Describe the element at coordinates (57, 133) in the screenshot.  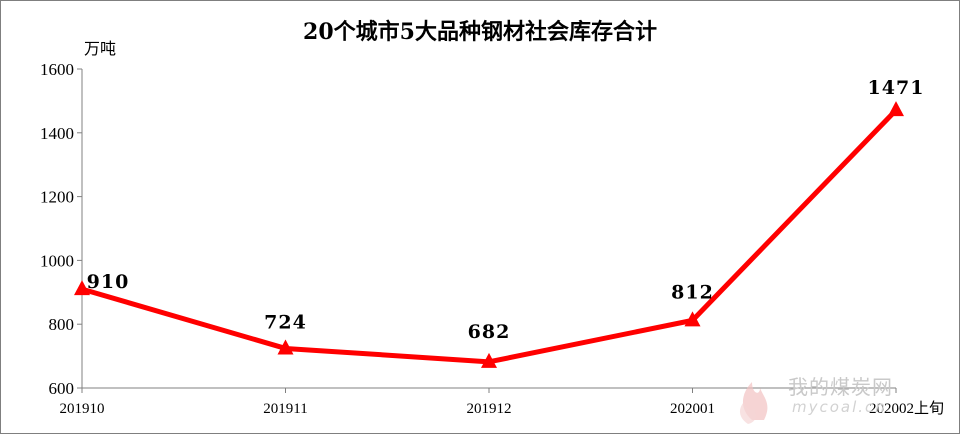
I see `y-tick-label: 1400` at that location.